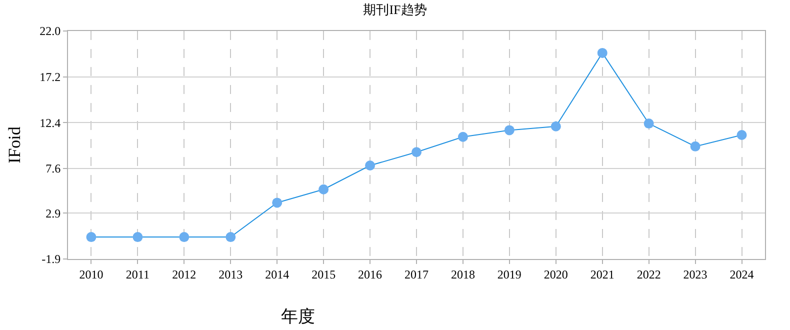 Image resolution: width=790 pixels, height=330 pixels. Describe the element at coordinates (416, 274) in the screenshot. I see `x-tick-label: 2017` at that location.